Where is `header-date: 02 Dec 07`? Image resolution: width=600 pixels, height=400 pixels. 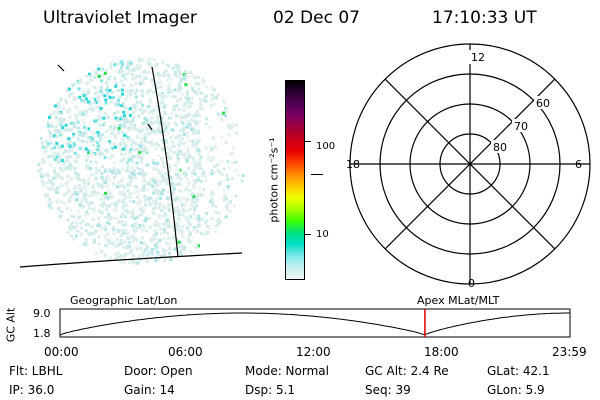 header-date: 02 Dec 07 is located at coordinates (316, 18).